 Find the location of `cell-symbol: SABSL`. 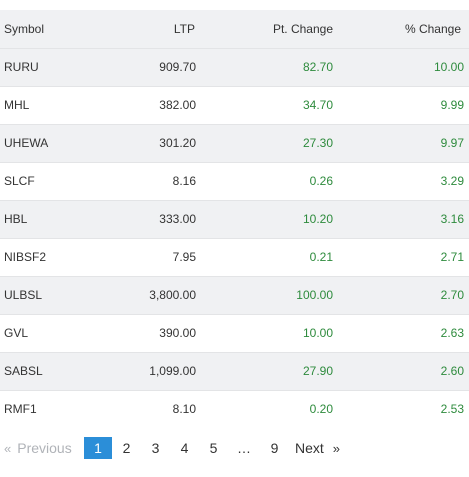

cell-symbol: SABSL is located at coordinates (49, 370).